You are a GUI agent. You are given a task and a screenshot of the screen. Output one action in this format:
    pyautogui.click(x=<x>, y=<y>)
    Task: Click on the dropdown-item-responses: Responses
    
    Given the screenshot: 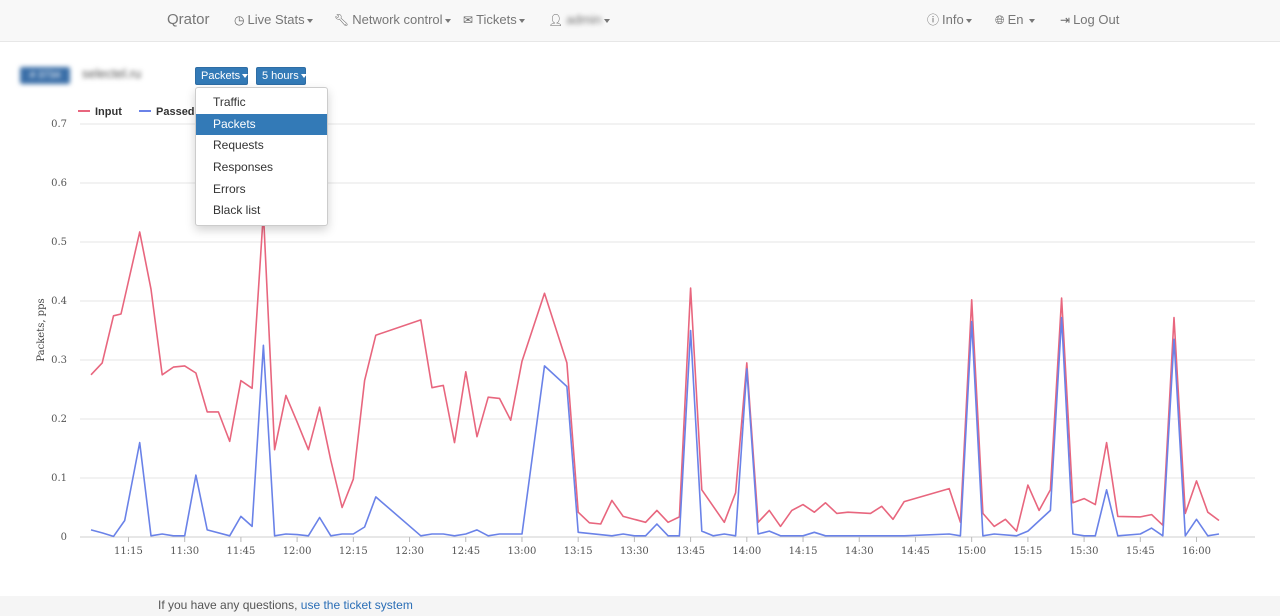 What is the action you would take?
    pyautogui.click(x=243, y=167)
    